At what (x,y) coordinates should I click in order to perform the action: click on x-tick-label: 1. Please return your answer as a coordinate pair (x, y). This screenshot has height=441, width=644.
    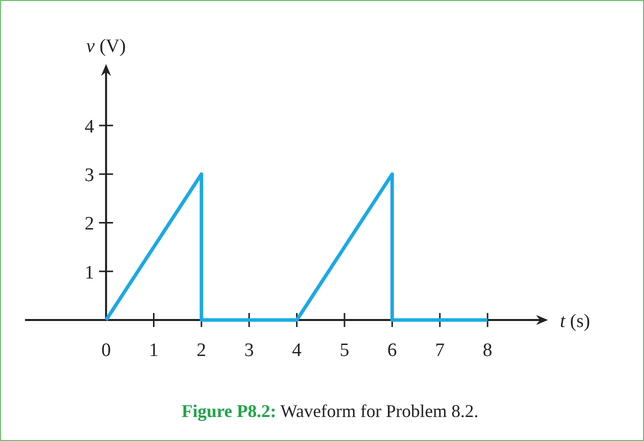
    Looking at the image, I should click on (153, 350).